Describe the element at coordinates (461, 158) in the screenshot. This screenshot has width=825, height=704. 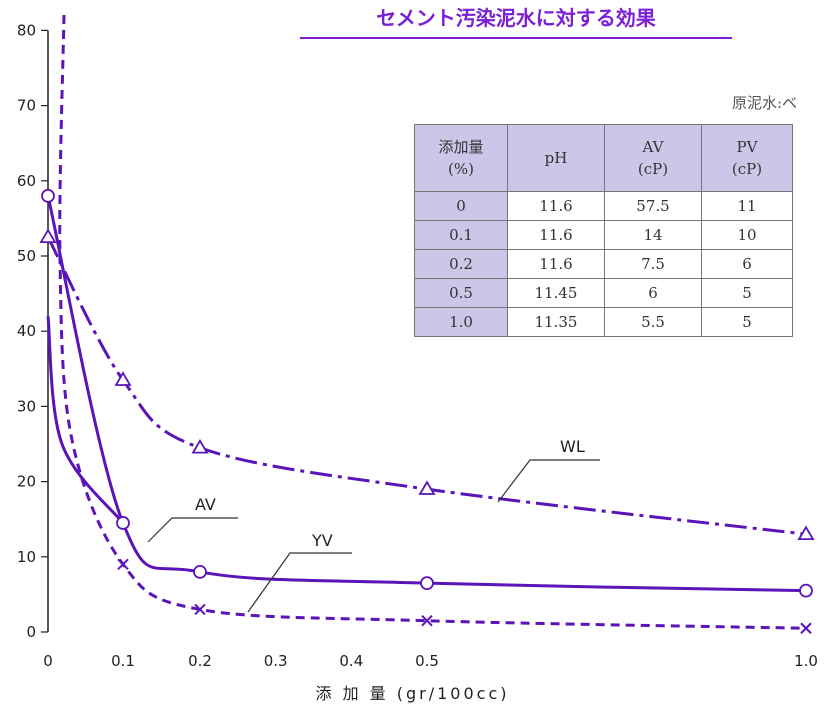
I see `table-header-additive: 添加量 (%)` at that location.